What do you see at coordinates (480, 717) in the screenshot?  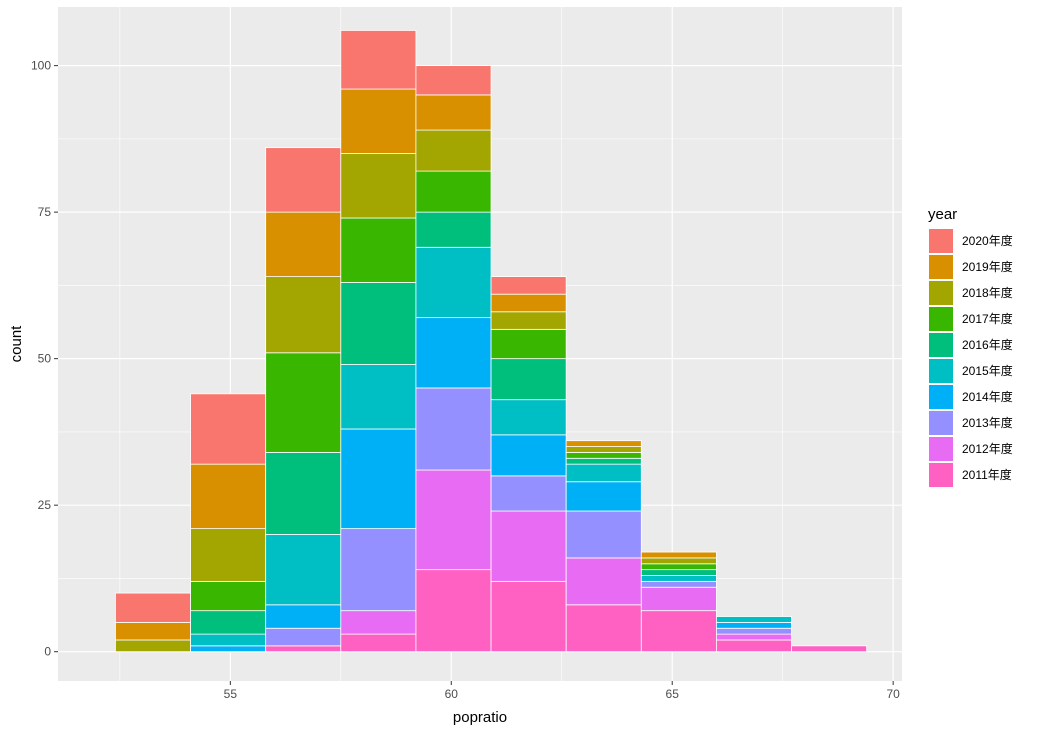 I see `x-axis-title: popratio` at bounding box center [480, 717].